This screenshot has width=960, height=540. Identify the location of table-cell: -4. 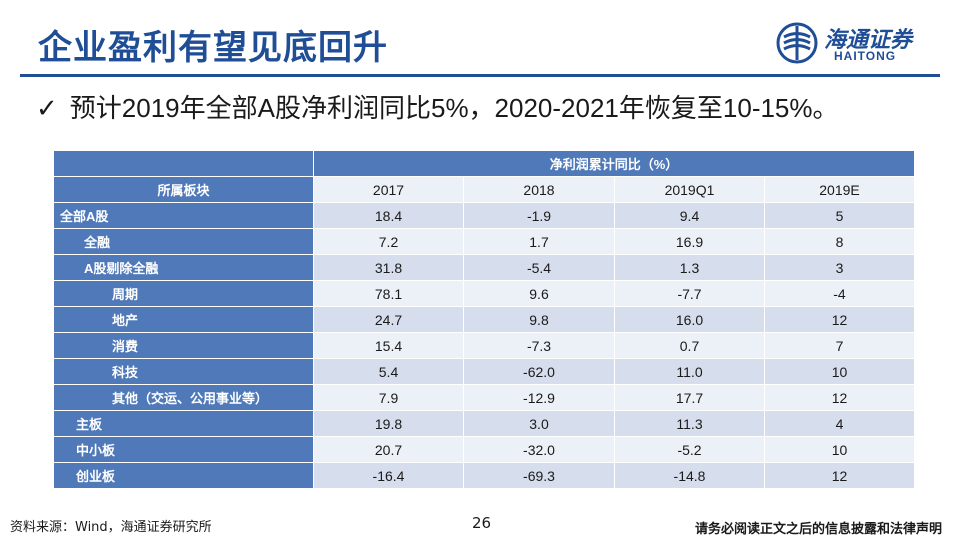
(839, 293).